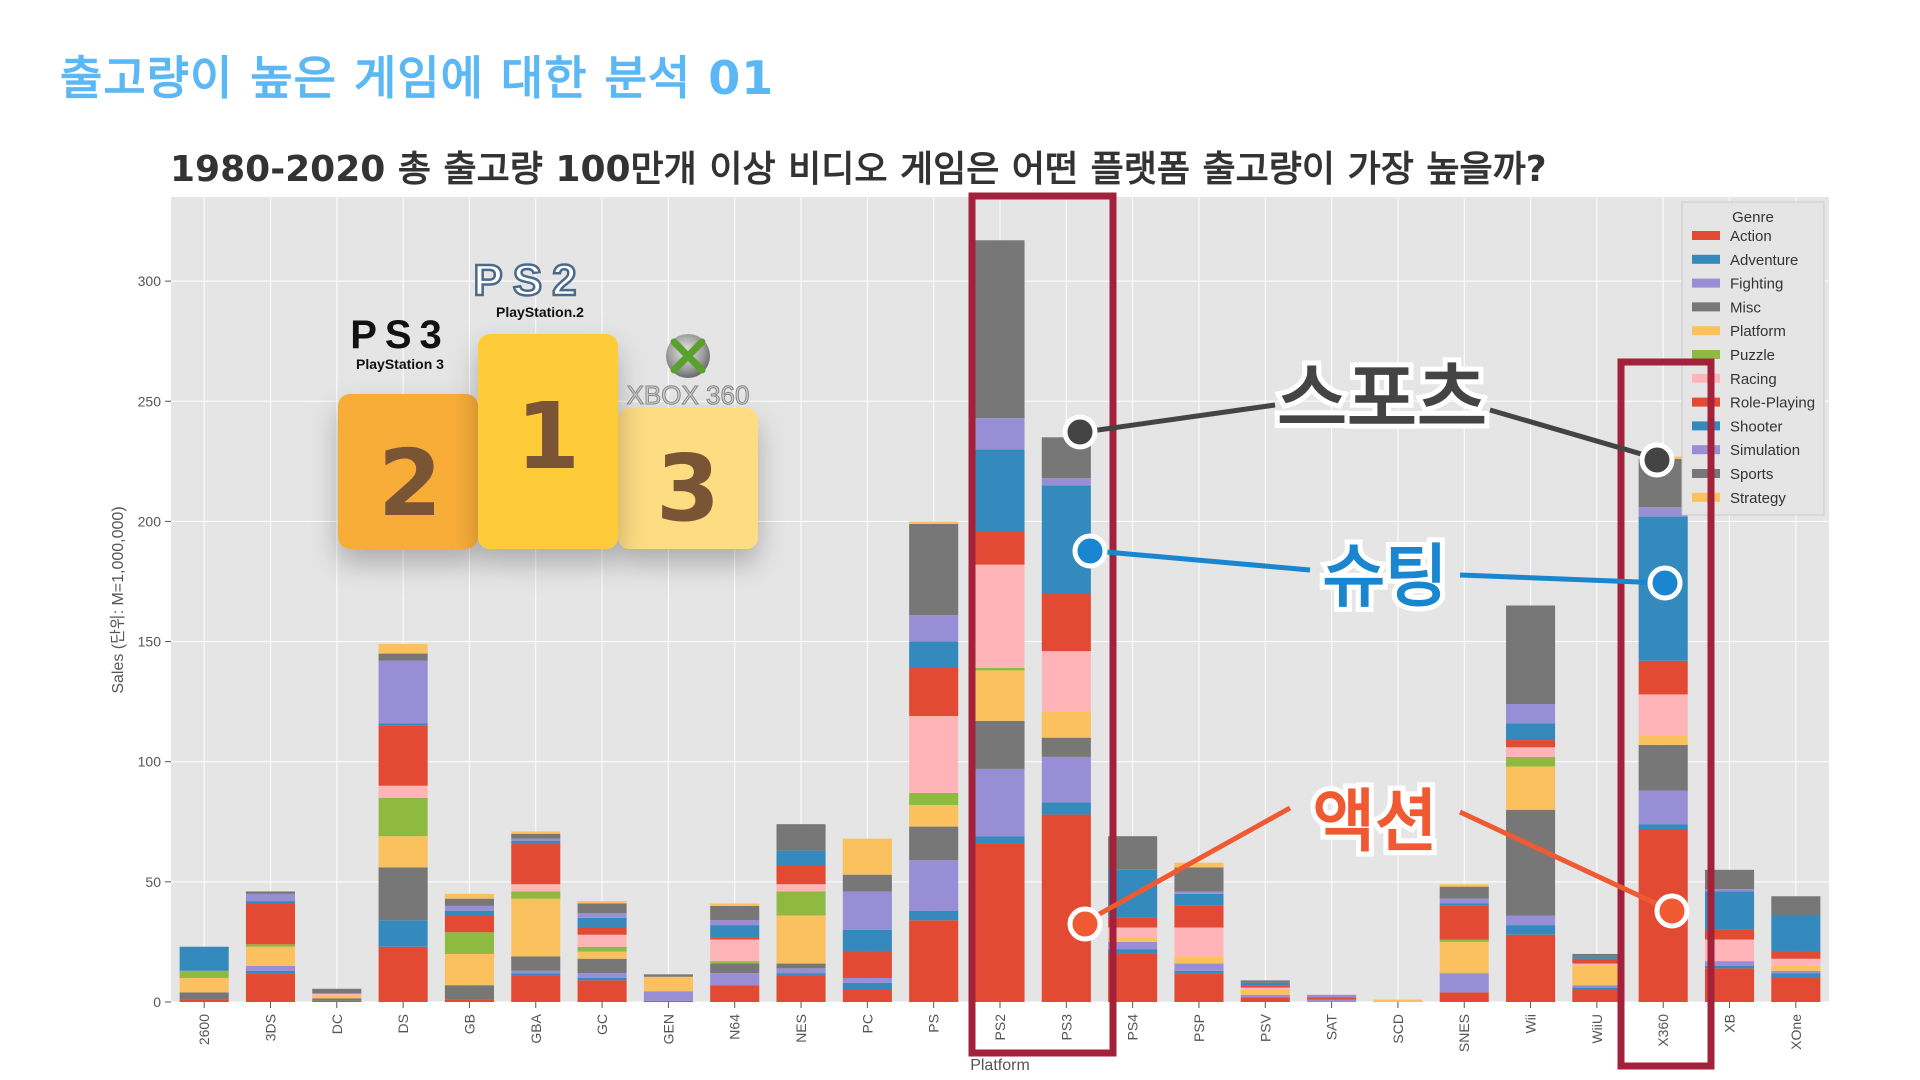  I want to click on legend-label: Fighting, so click(1756, 284).